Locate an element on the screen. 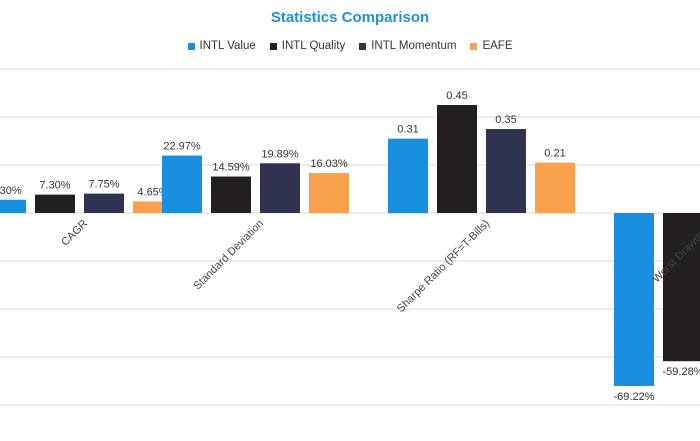  legend-item-eafe: EAFE is located at coordinates (491, 46).